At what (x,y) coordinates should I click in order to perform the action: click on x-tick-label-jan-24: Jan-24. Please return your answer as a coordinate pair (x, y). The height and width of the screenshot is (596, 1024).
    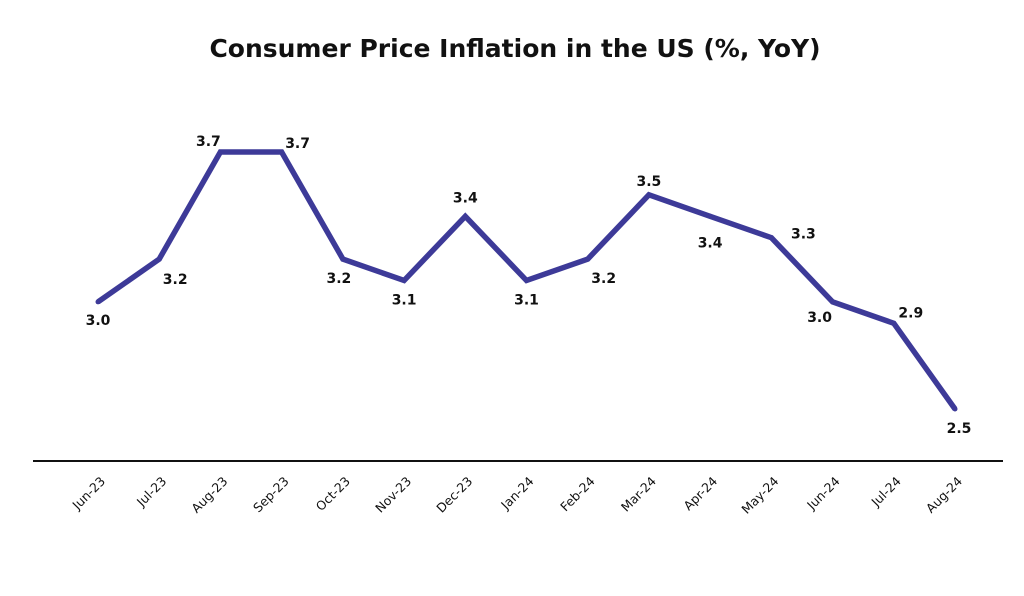
    Looking at the image, I should click on (516, 492).